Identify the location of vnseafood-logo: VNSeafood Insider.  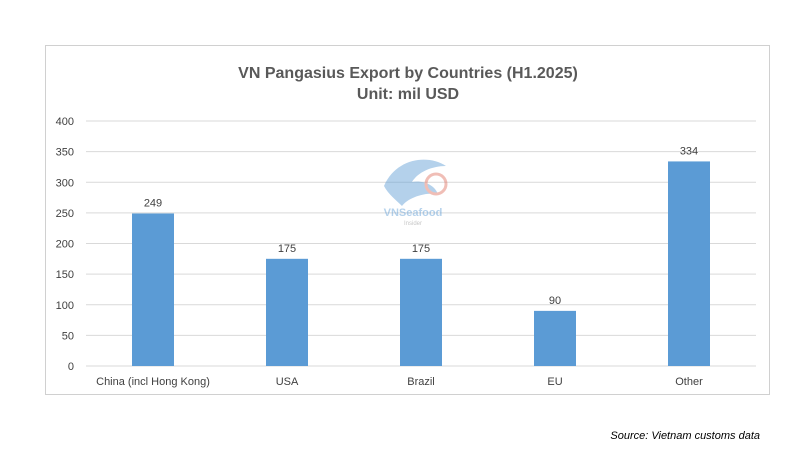
(416, 193).